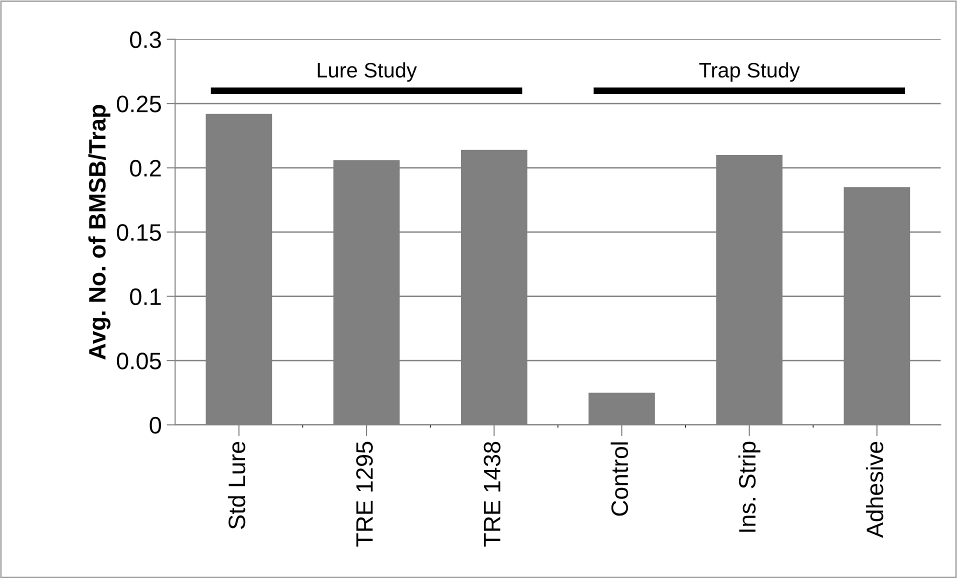 This screenshot has height=578, width=957. What do you see at coordinates (156, 425) in the screenshot?
I see `y-tick-label: 0` at bounding box center [156, 425].